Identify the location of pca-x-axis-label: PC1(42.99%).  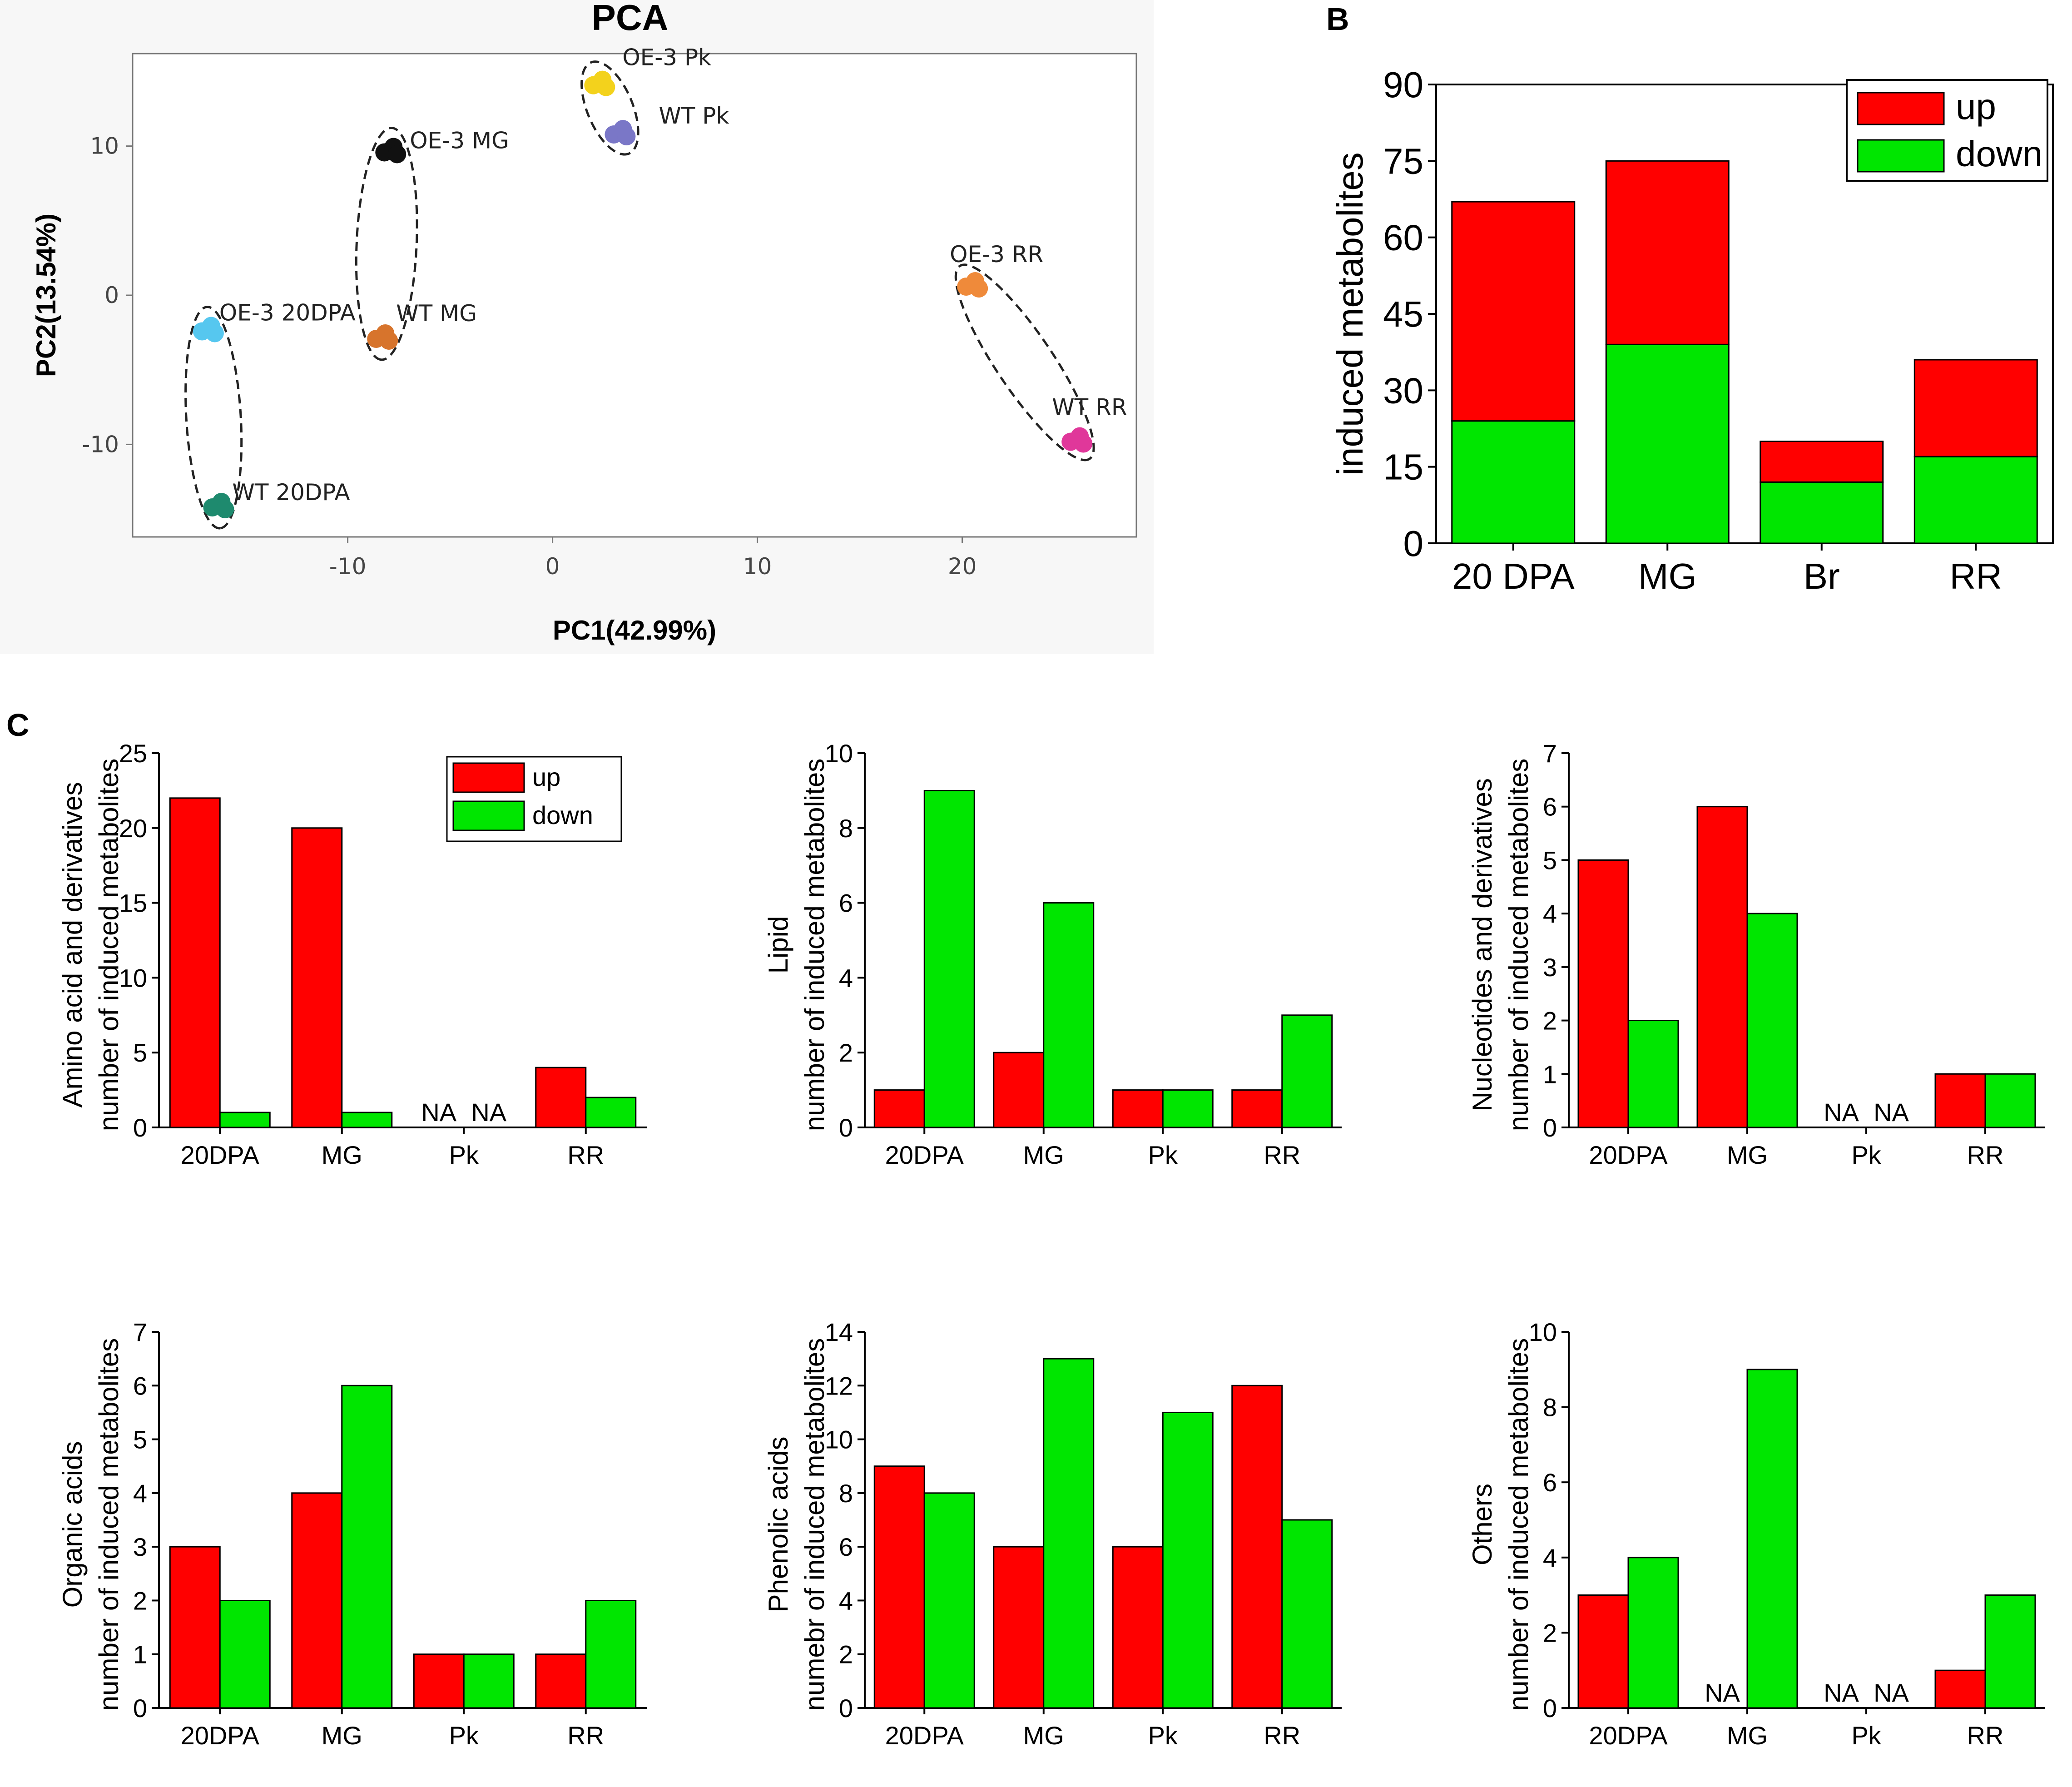
(635, 630).